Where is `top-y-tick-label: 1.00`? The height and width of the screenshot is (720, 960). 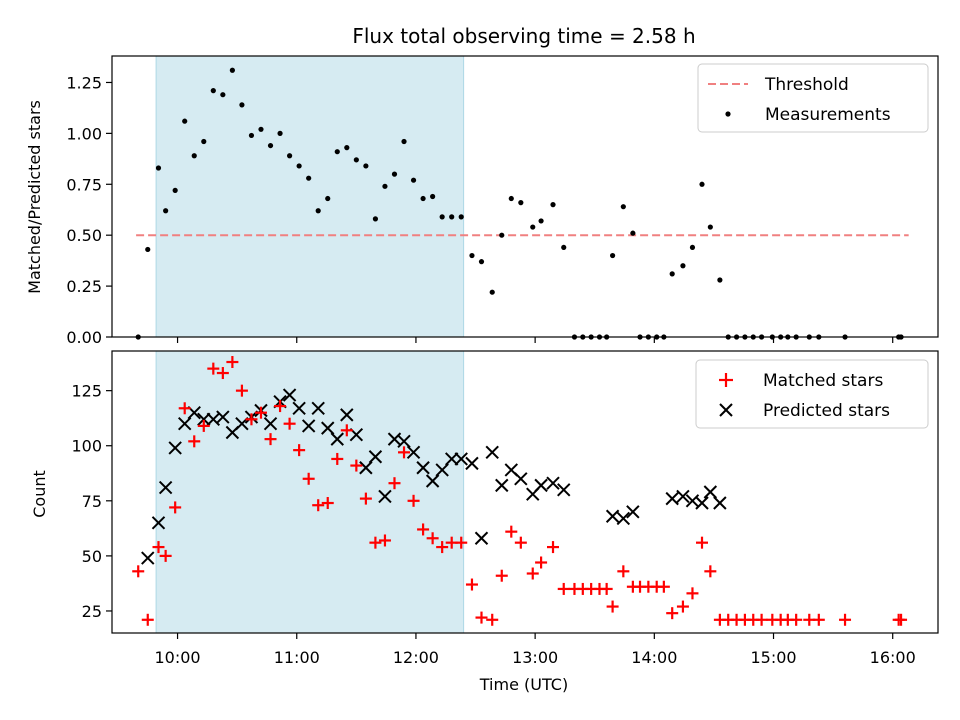
top-y-tick-label: 1.00 is located at coordinates (84, 133).